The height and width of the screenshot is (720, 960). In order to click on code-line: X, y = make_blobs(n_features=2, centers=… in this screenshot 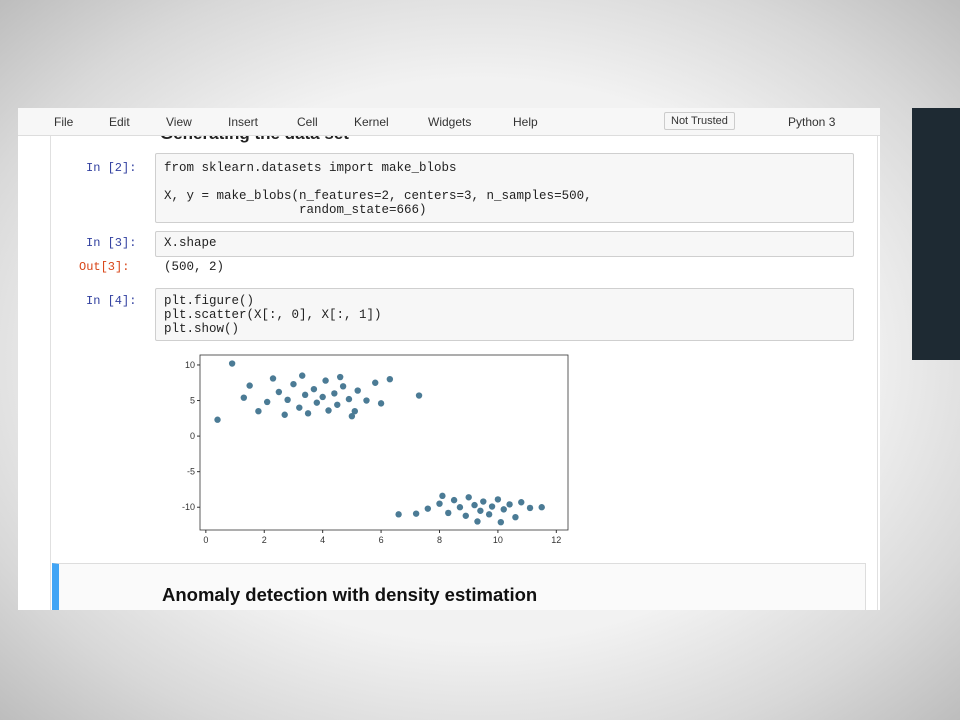, I will do `click(378, 196)`.